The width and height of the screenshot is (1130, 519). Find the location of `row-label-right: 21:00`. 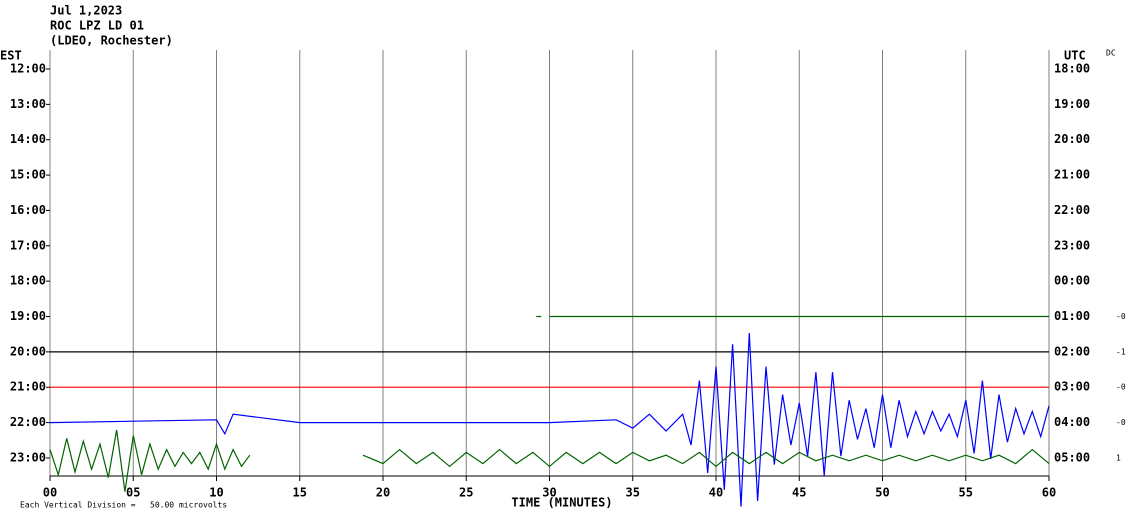

row-label-right: 21:00 is located at coordinates (1072, 175).